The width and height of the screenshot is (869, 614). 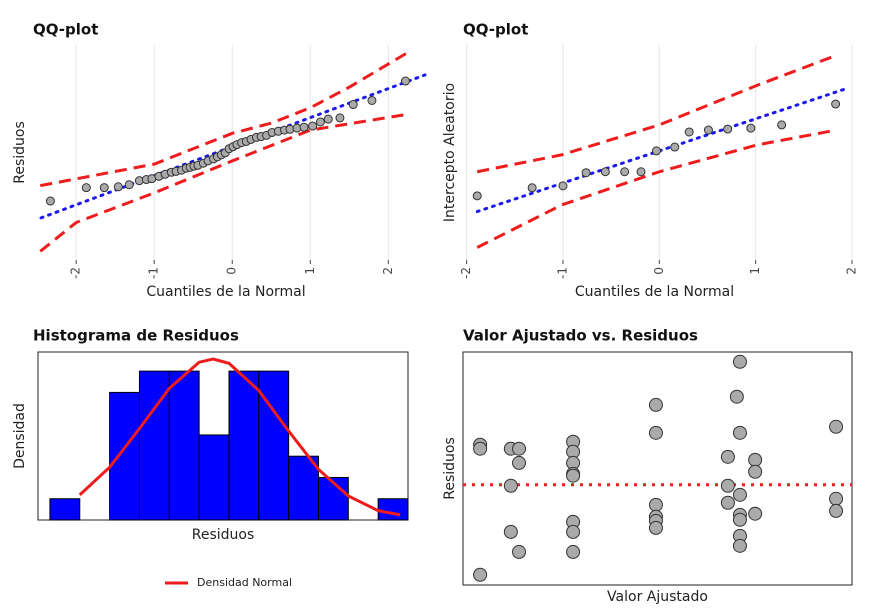 What do you see at coordinates (223, 535) in the screenshot?
I see `x-axis-label: Residuos` at bounding box center [223, 535].